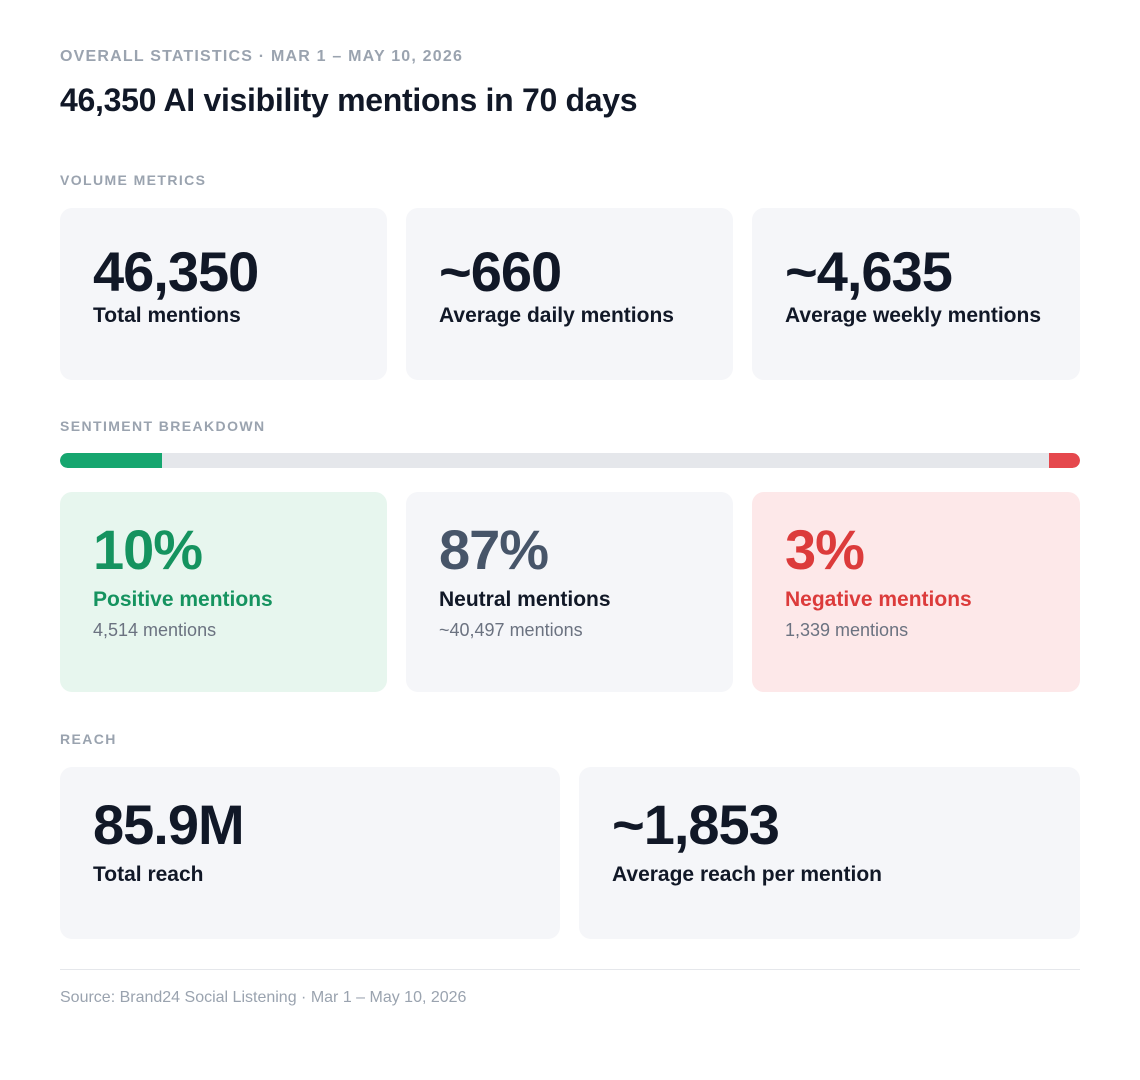 The height and width of the screenshot is (1080, 1140). What do you see at coordinates (511, 630) in the screenshot?
I see `sentiment-count: ~40,497 mentions` at bounding box center [511, 630].